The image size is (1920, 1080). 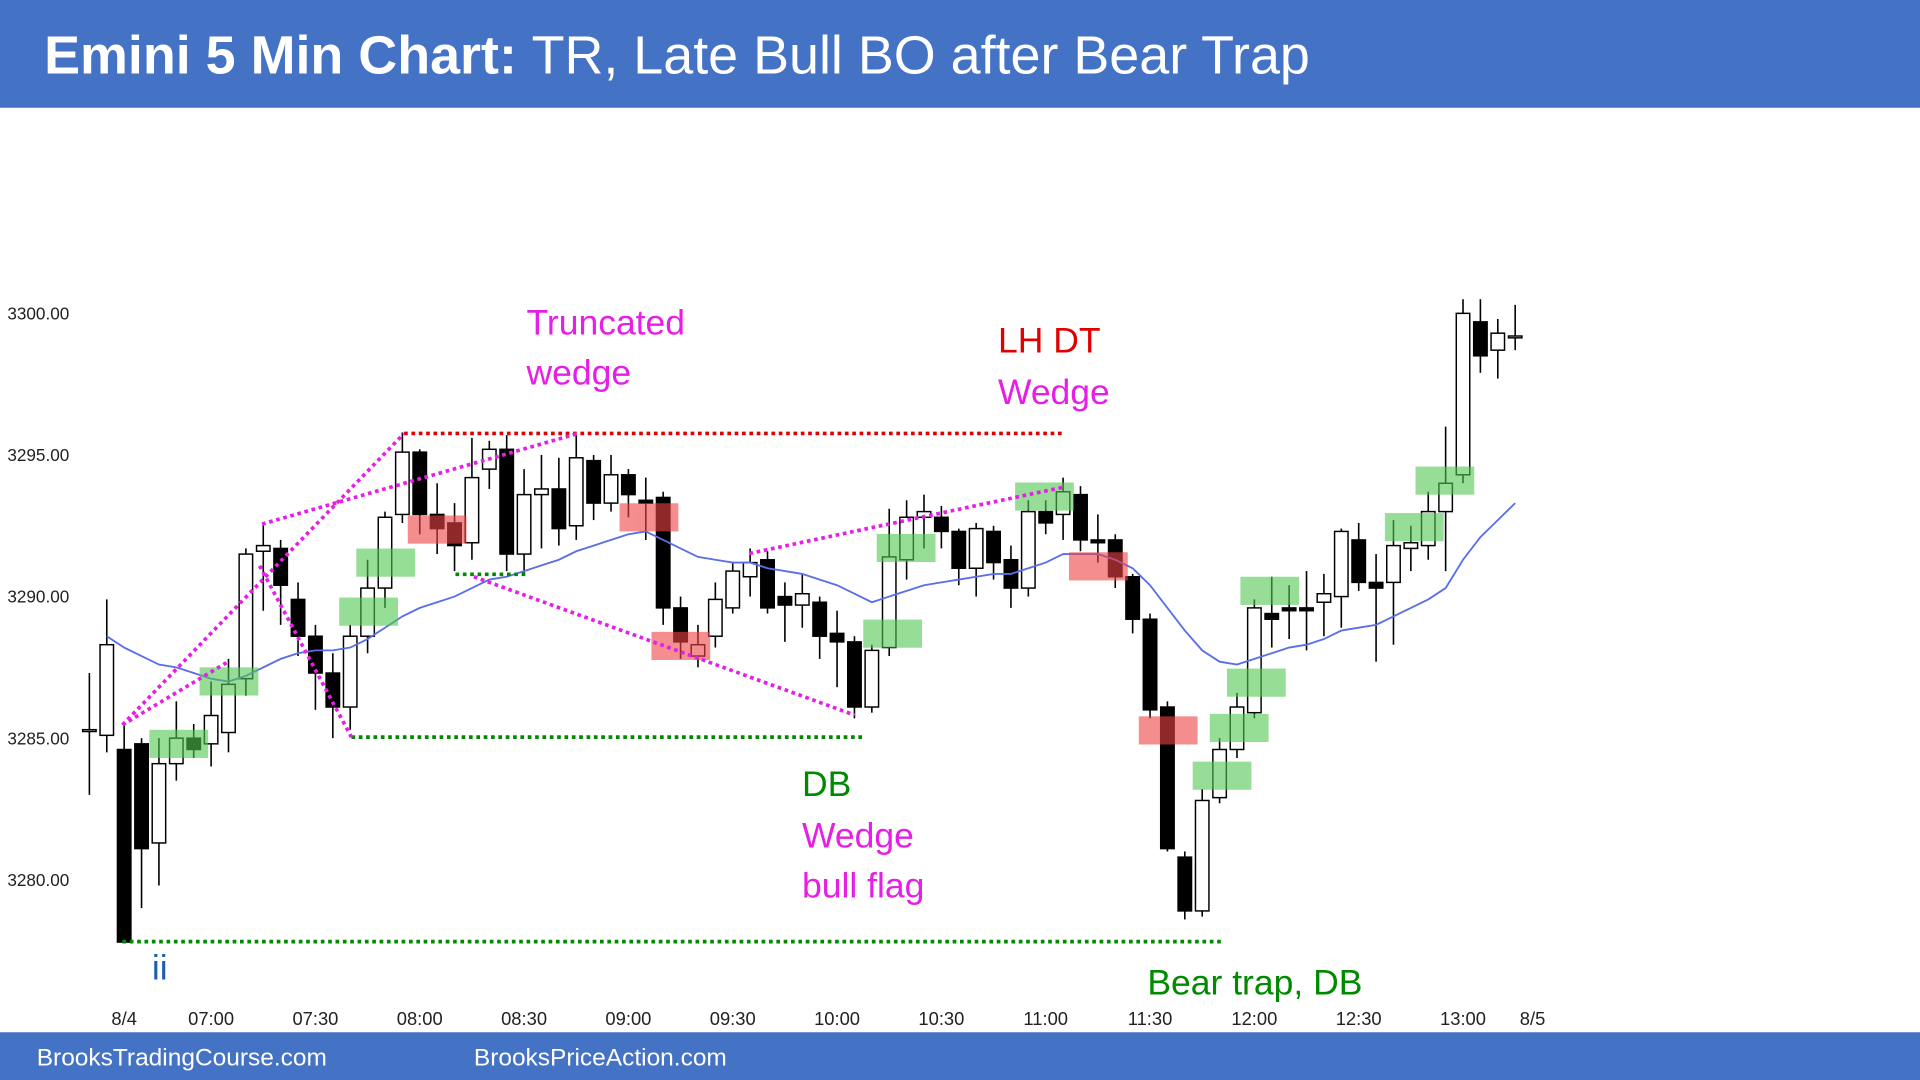 I want to click on x-tick-label: 12:30, so click(x=1359, y=1018).